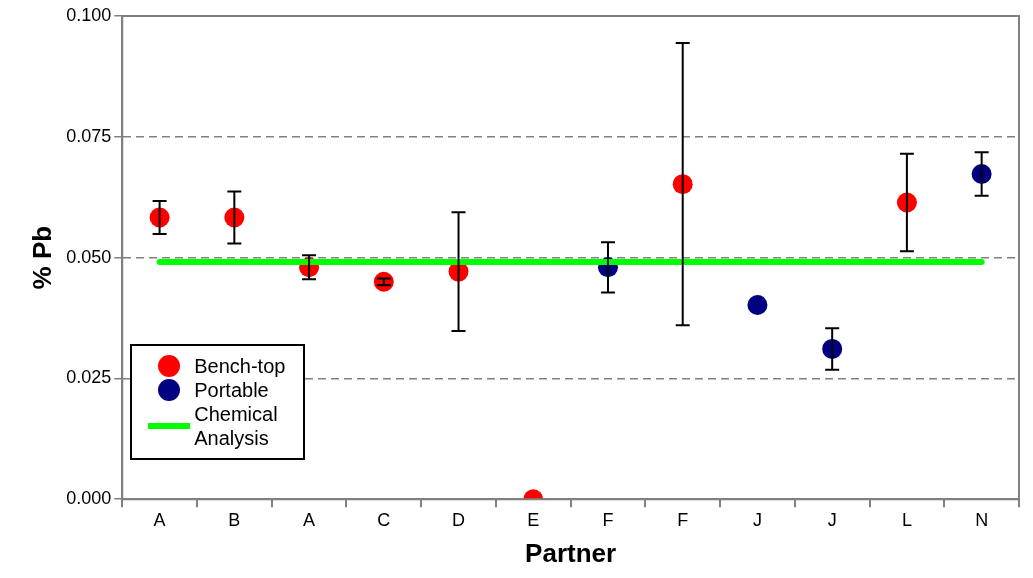 The image size is (1033, 578). What do you see at coordinates (906, 519) in the screenshot?
I see `x-tick-label: L` at bounding box center [906, 519].